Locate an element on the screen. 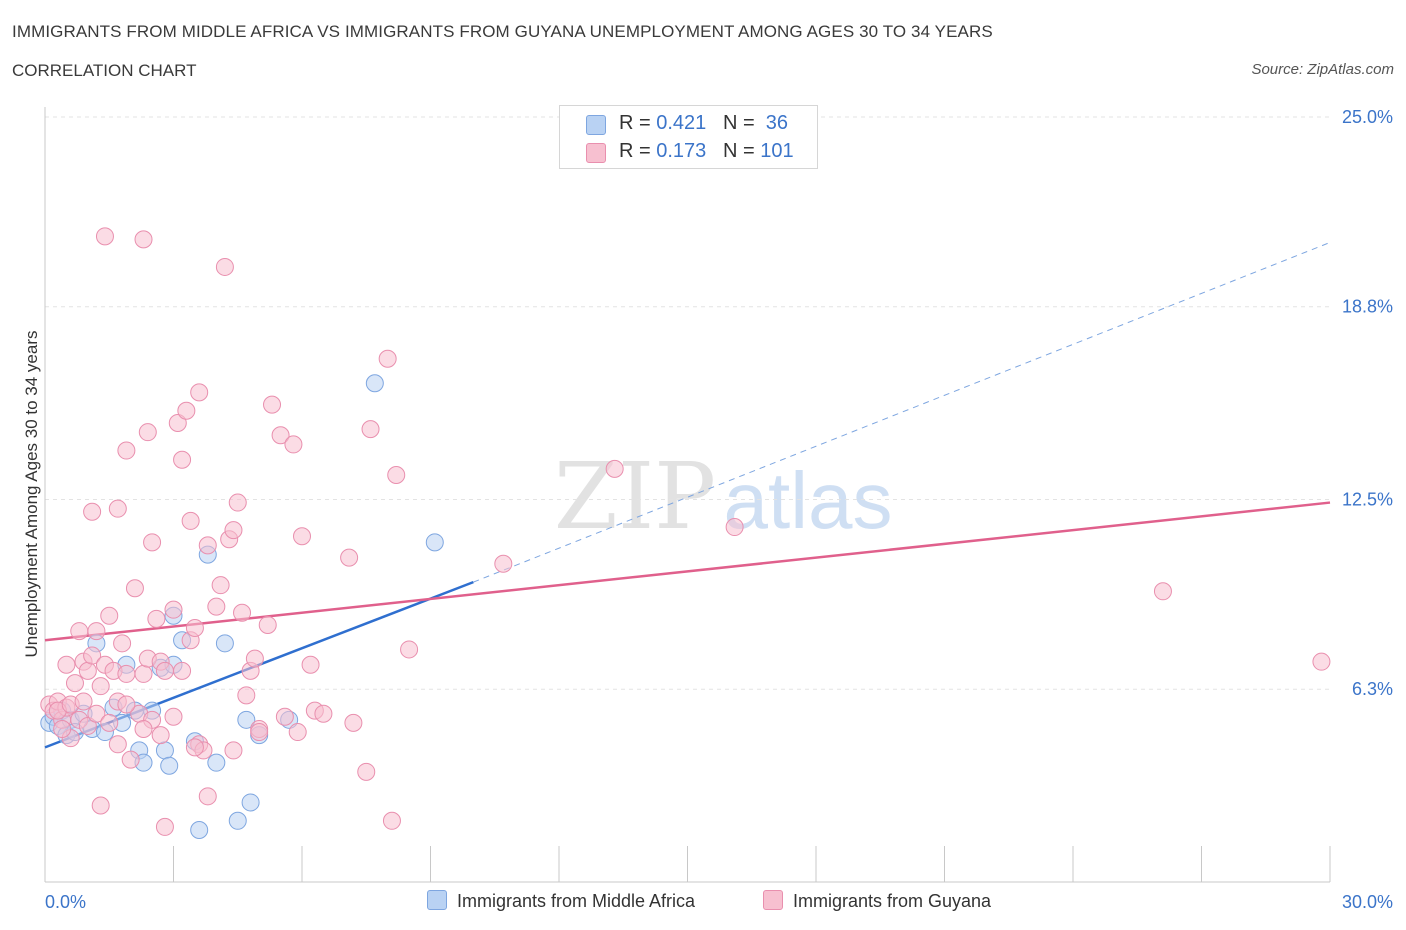 Image resolution: width=1406 pixels, height=930 pixels. watermark-atlas: atlas is located at coordinates (808, 500).